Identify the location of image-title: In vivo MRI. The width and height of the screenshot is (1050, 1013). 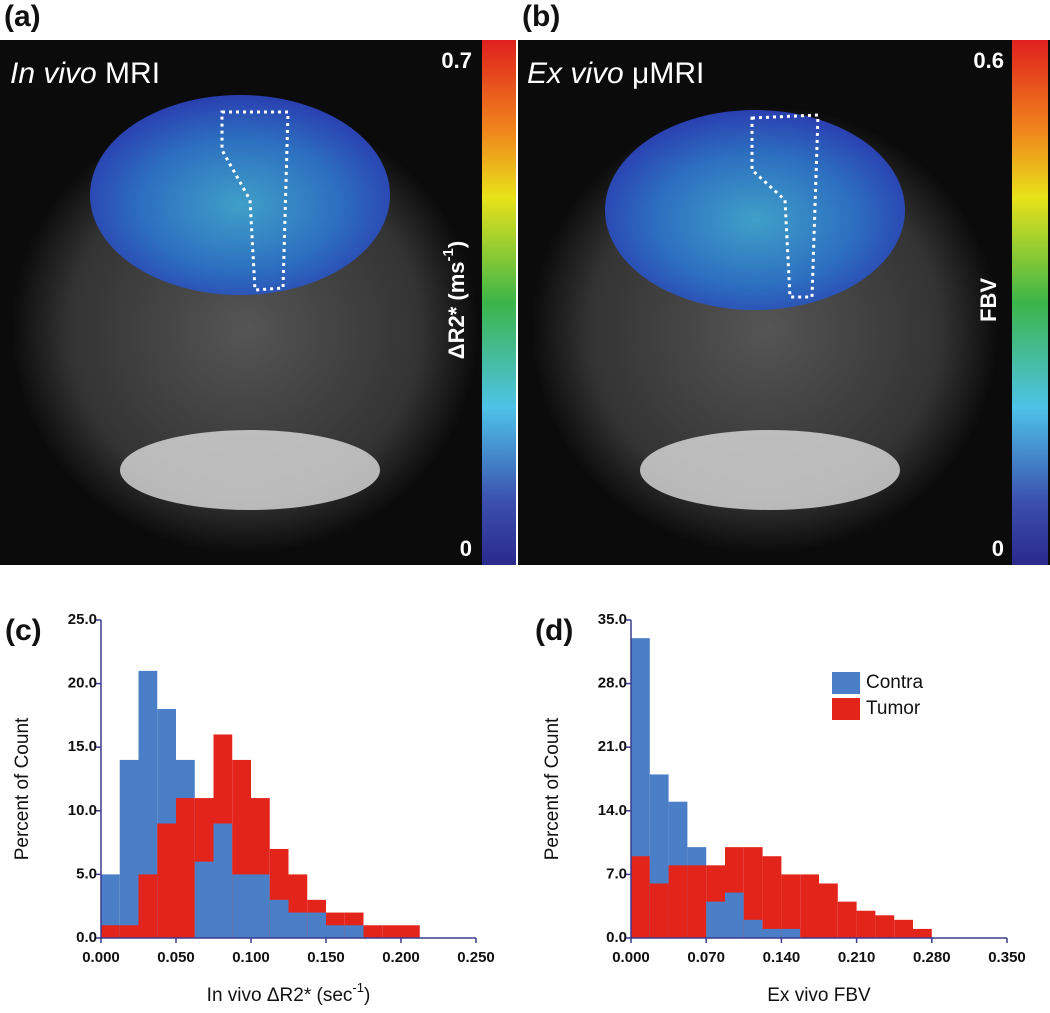
(85, 73).